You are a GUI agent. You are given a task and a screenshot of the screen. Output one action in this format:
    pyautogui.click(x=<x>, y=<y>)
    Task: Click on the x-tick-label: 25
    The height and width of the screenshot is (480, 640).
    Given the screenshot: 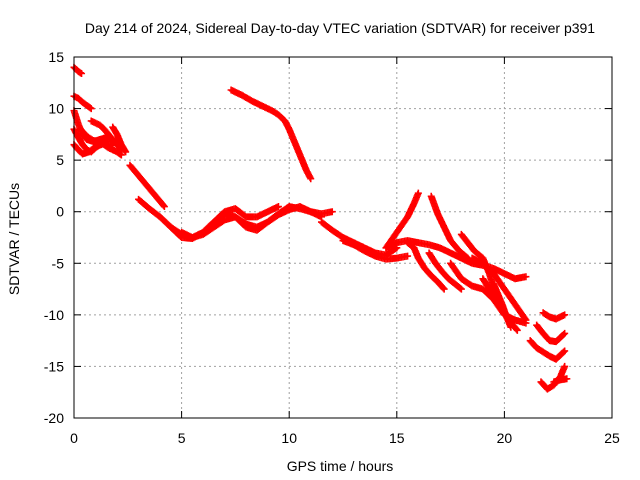 What is the action you would take?
    pyautogui.click(x=612, y=438)
    